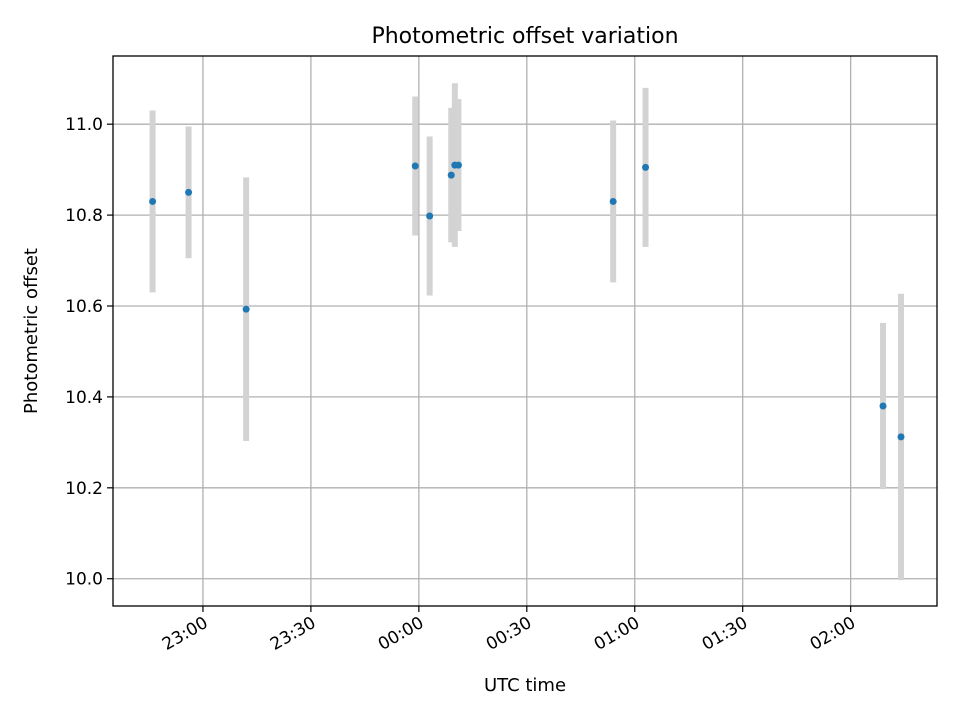  Describe the element at coordinates (84, 489) in the screenshot. I see `y-tick-label: 10.2` at that location.